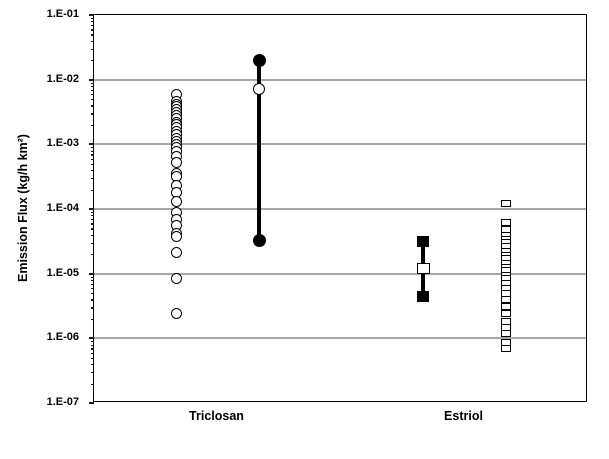 This screenshot has width=609, height=459. I want to click on y-axis-tick-label: 1.E-02, so click(62, 78).